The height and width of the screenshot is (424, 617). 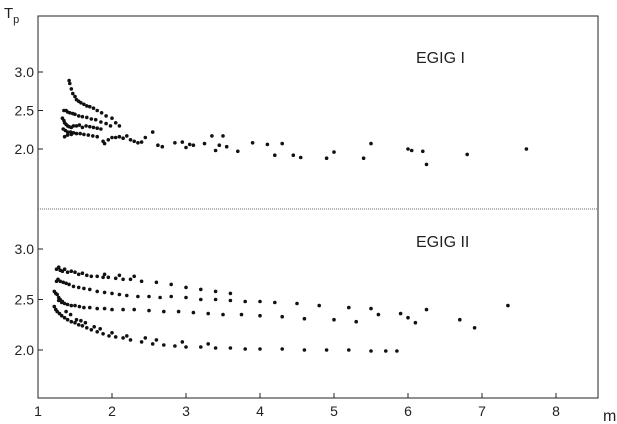 I want to click on panel-title-egig-2: EGIG II, so click(x=442, y=242).